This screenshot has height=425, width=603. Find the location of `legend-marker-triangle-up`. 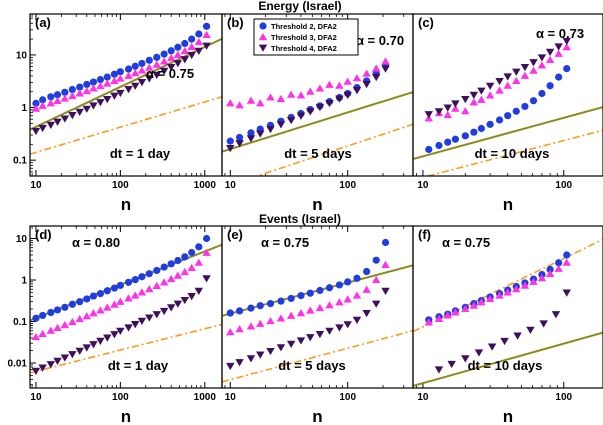

legend-marker-triangle-up is located at coordinates (263, 37).